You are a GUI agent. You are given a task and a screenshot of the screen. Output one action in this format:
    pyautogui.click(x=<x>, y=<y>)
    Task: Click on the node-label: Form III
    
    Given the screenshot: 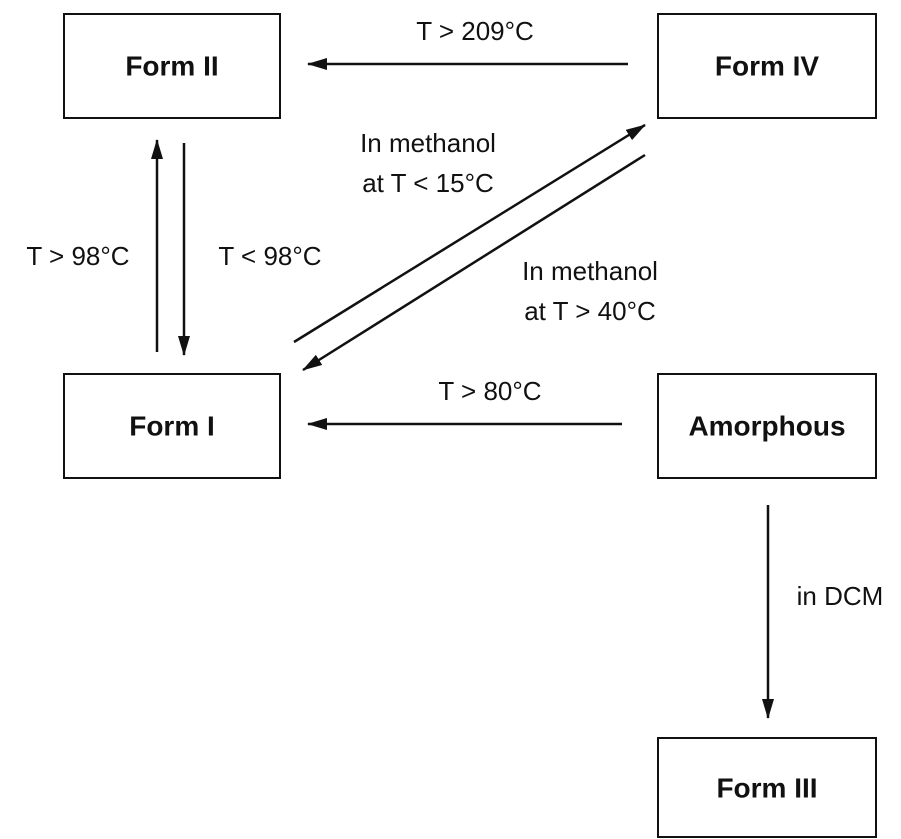 What is the action you would take?
    pyautogui.click(x=766, y=787)
    